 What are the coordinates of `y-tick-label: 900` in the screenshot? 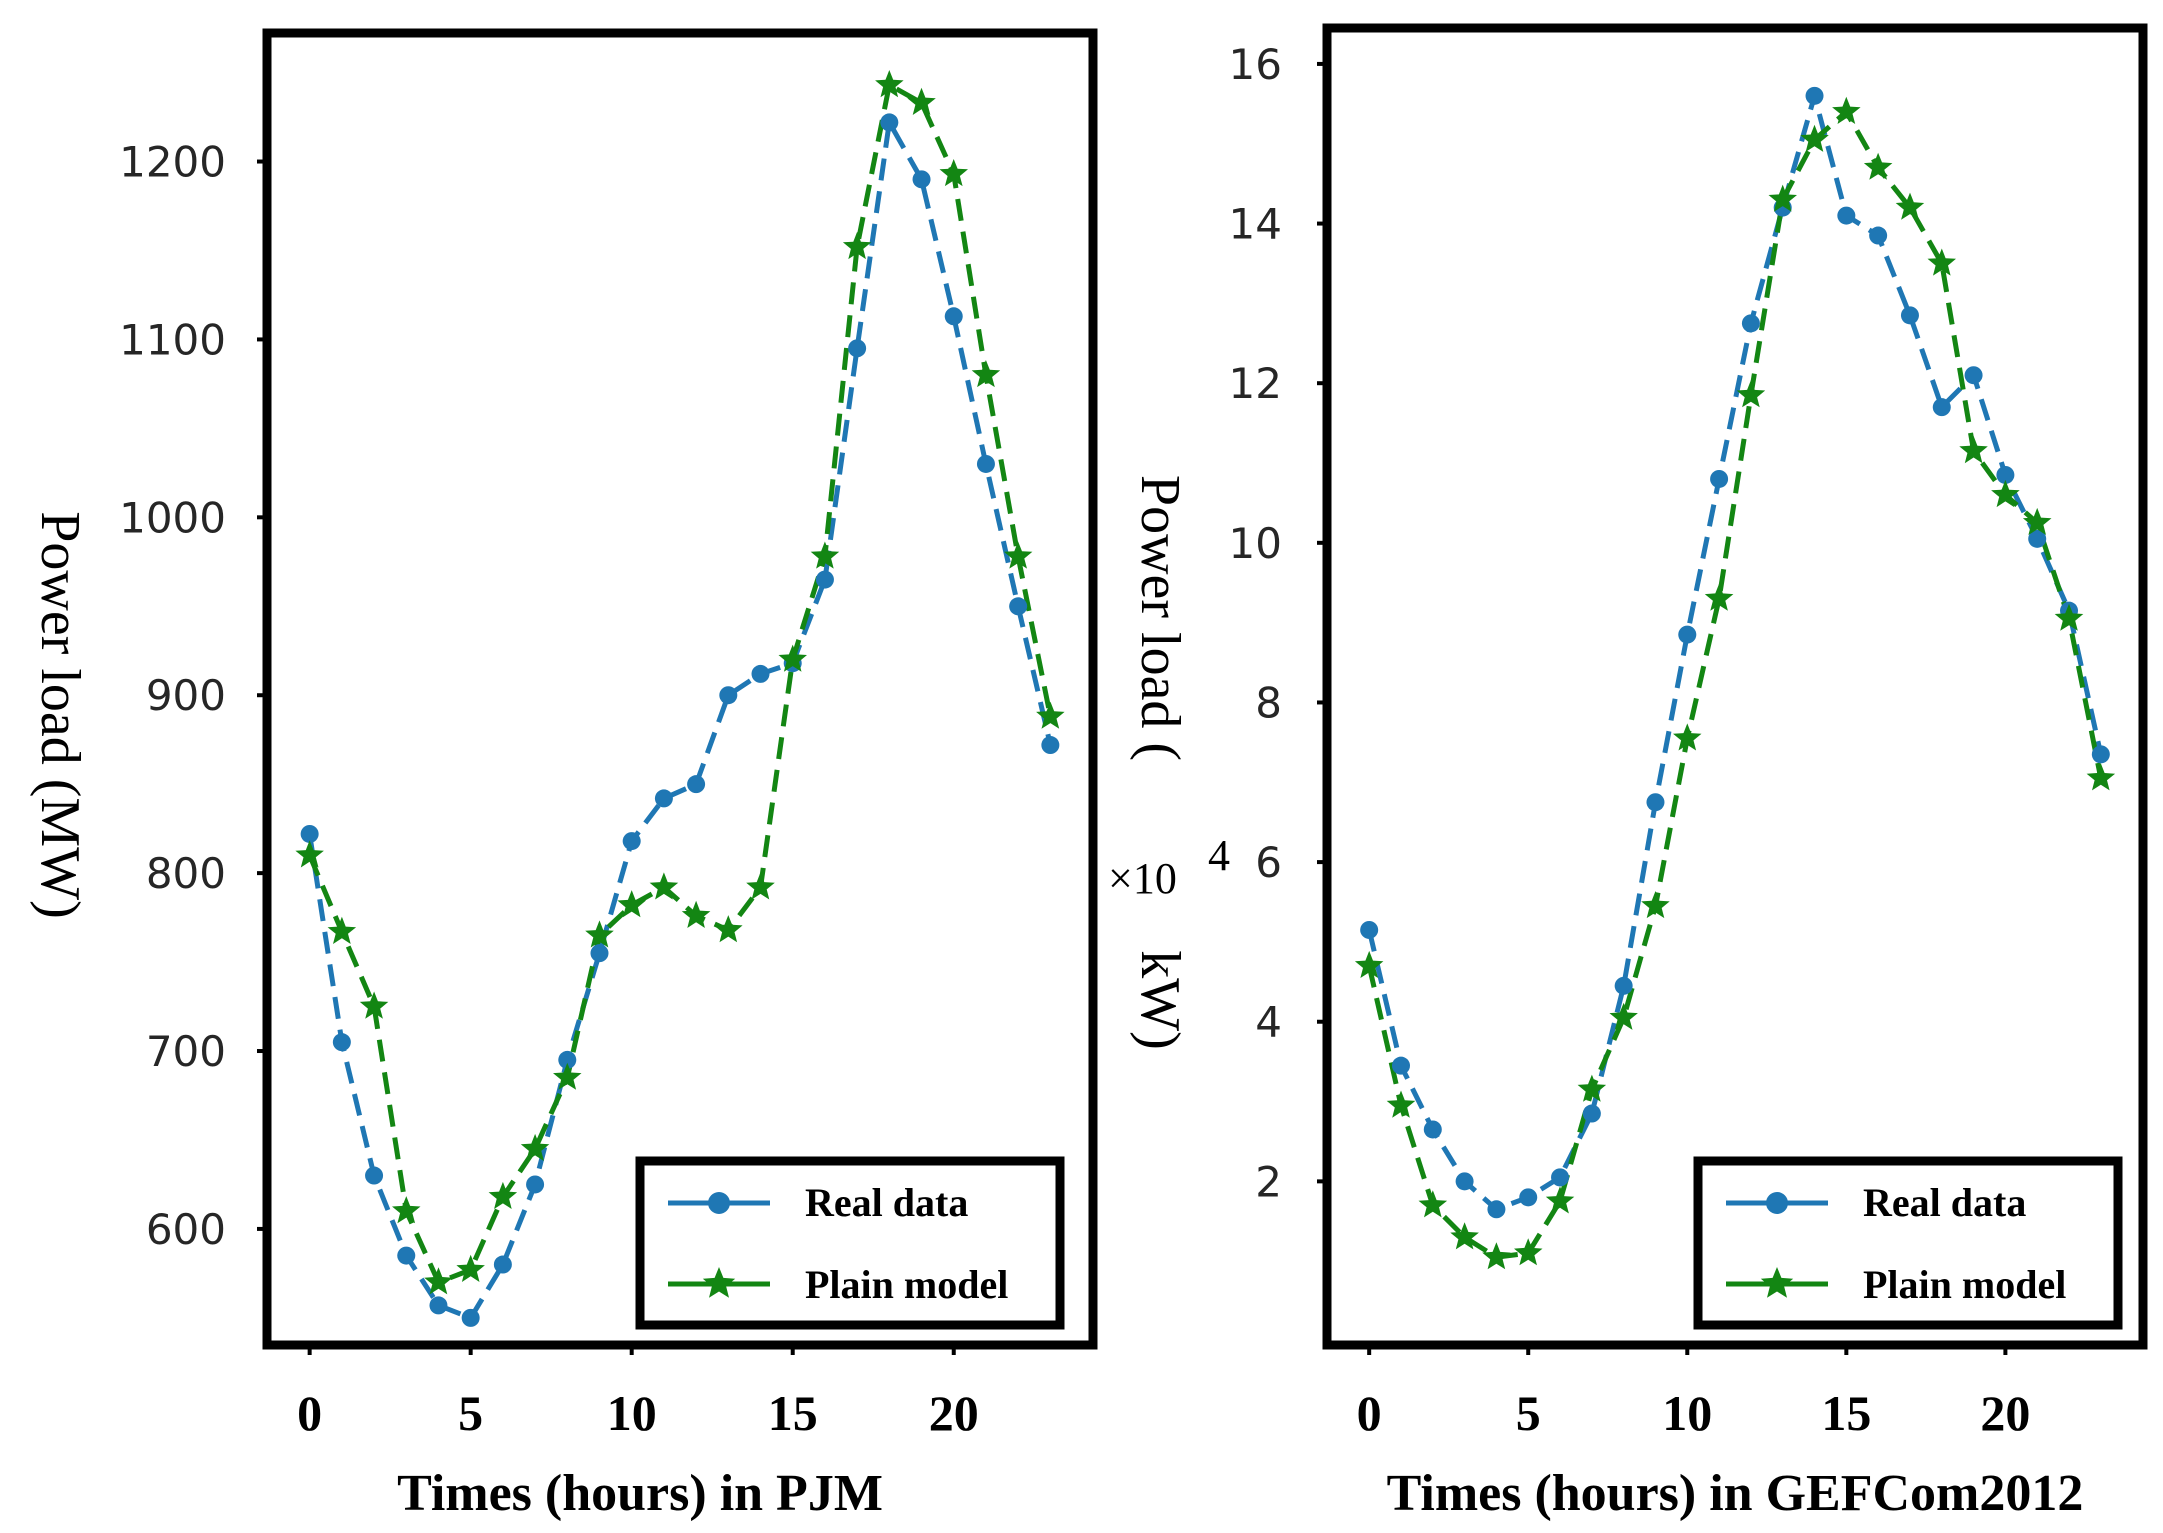 It's located at (186, 695).